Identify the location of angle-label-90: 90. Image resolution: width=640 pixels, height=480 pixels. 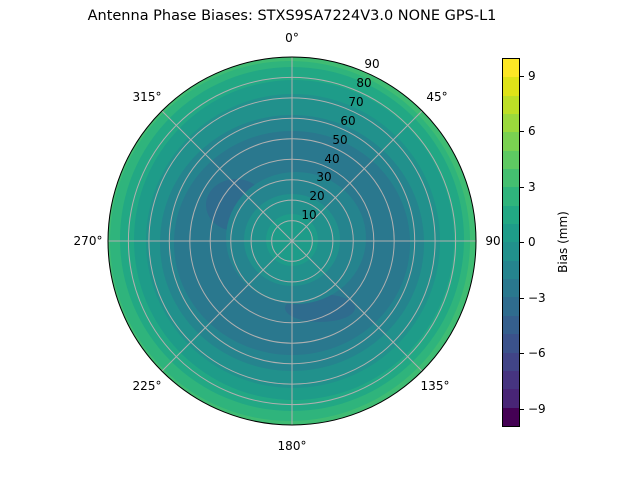
(493, 241).